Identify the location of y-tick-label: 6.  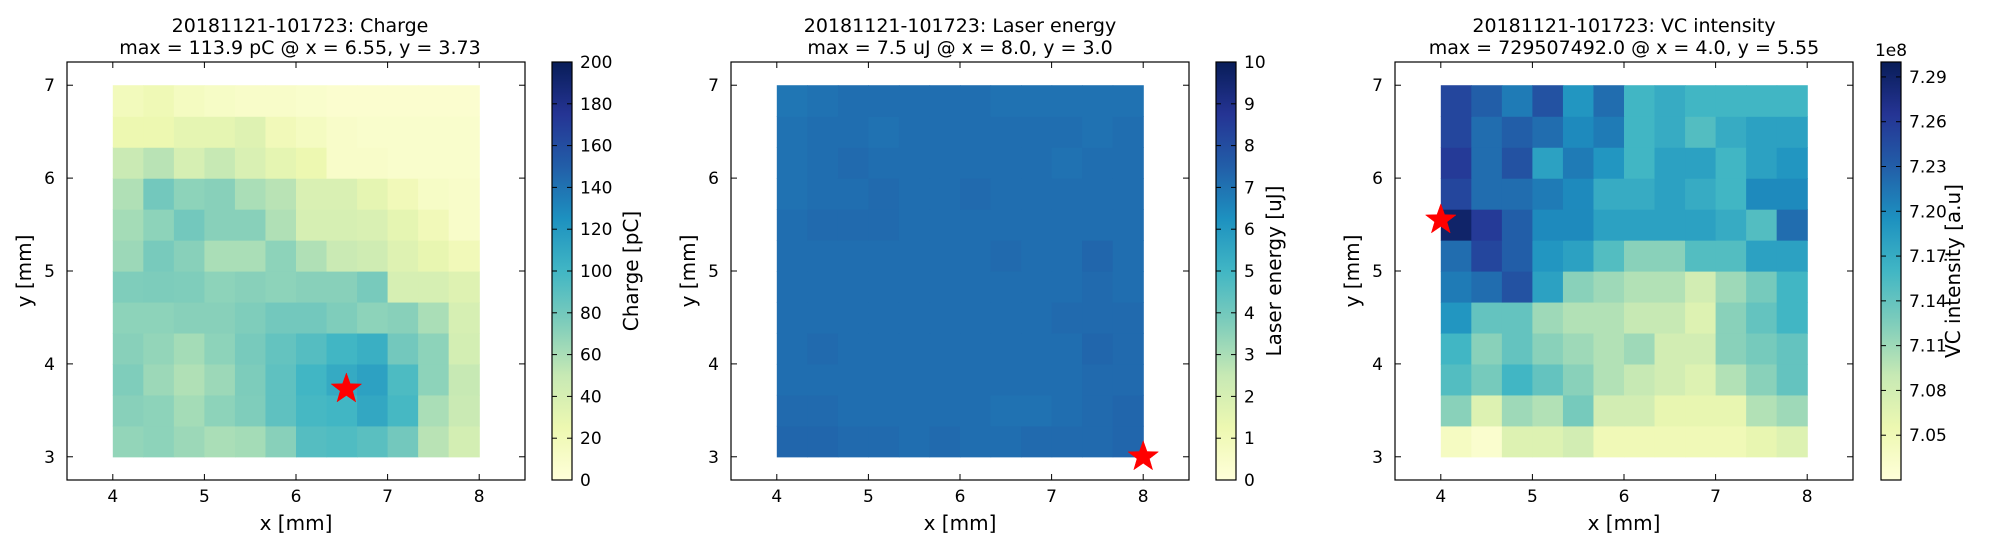
(1377, 179).